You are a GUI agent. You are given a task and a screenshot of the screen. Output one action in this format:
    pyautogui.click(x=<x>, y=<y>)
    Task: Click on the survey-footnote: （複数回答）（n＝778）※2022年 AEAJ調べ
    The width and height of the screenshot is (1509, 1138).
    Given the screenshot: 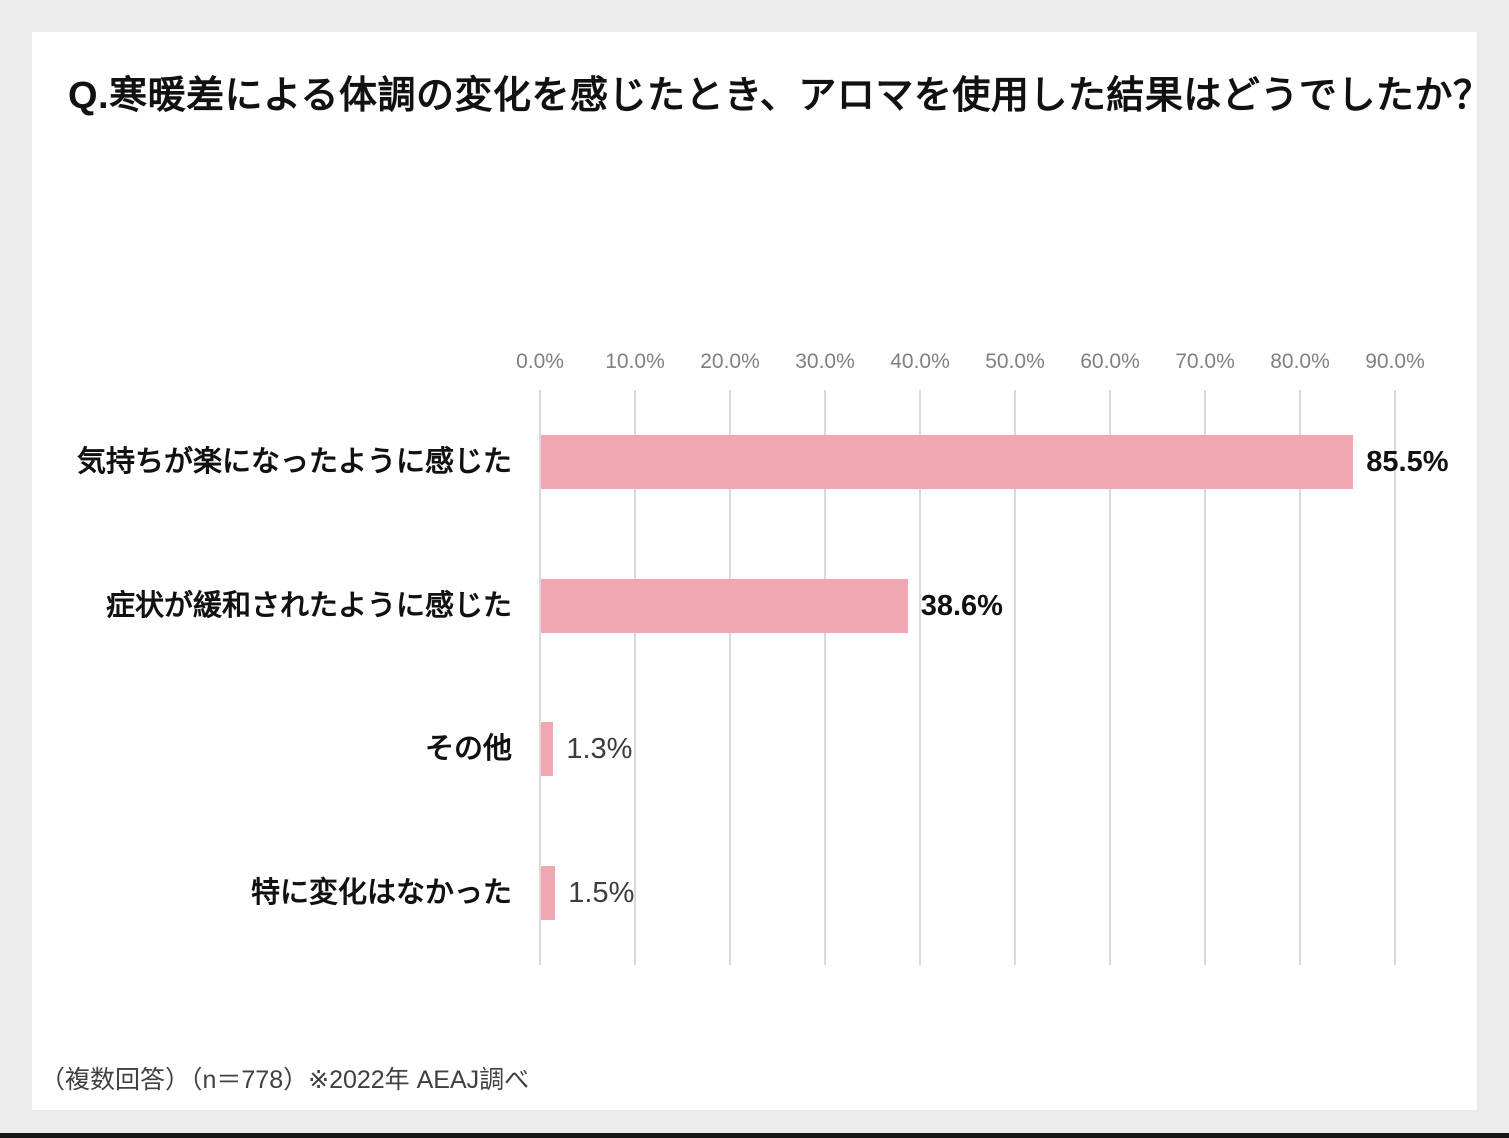 What is the action you would take?
    pyautogui.click(x=285, y=1080)
    